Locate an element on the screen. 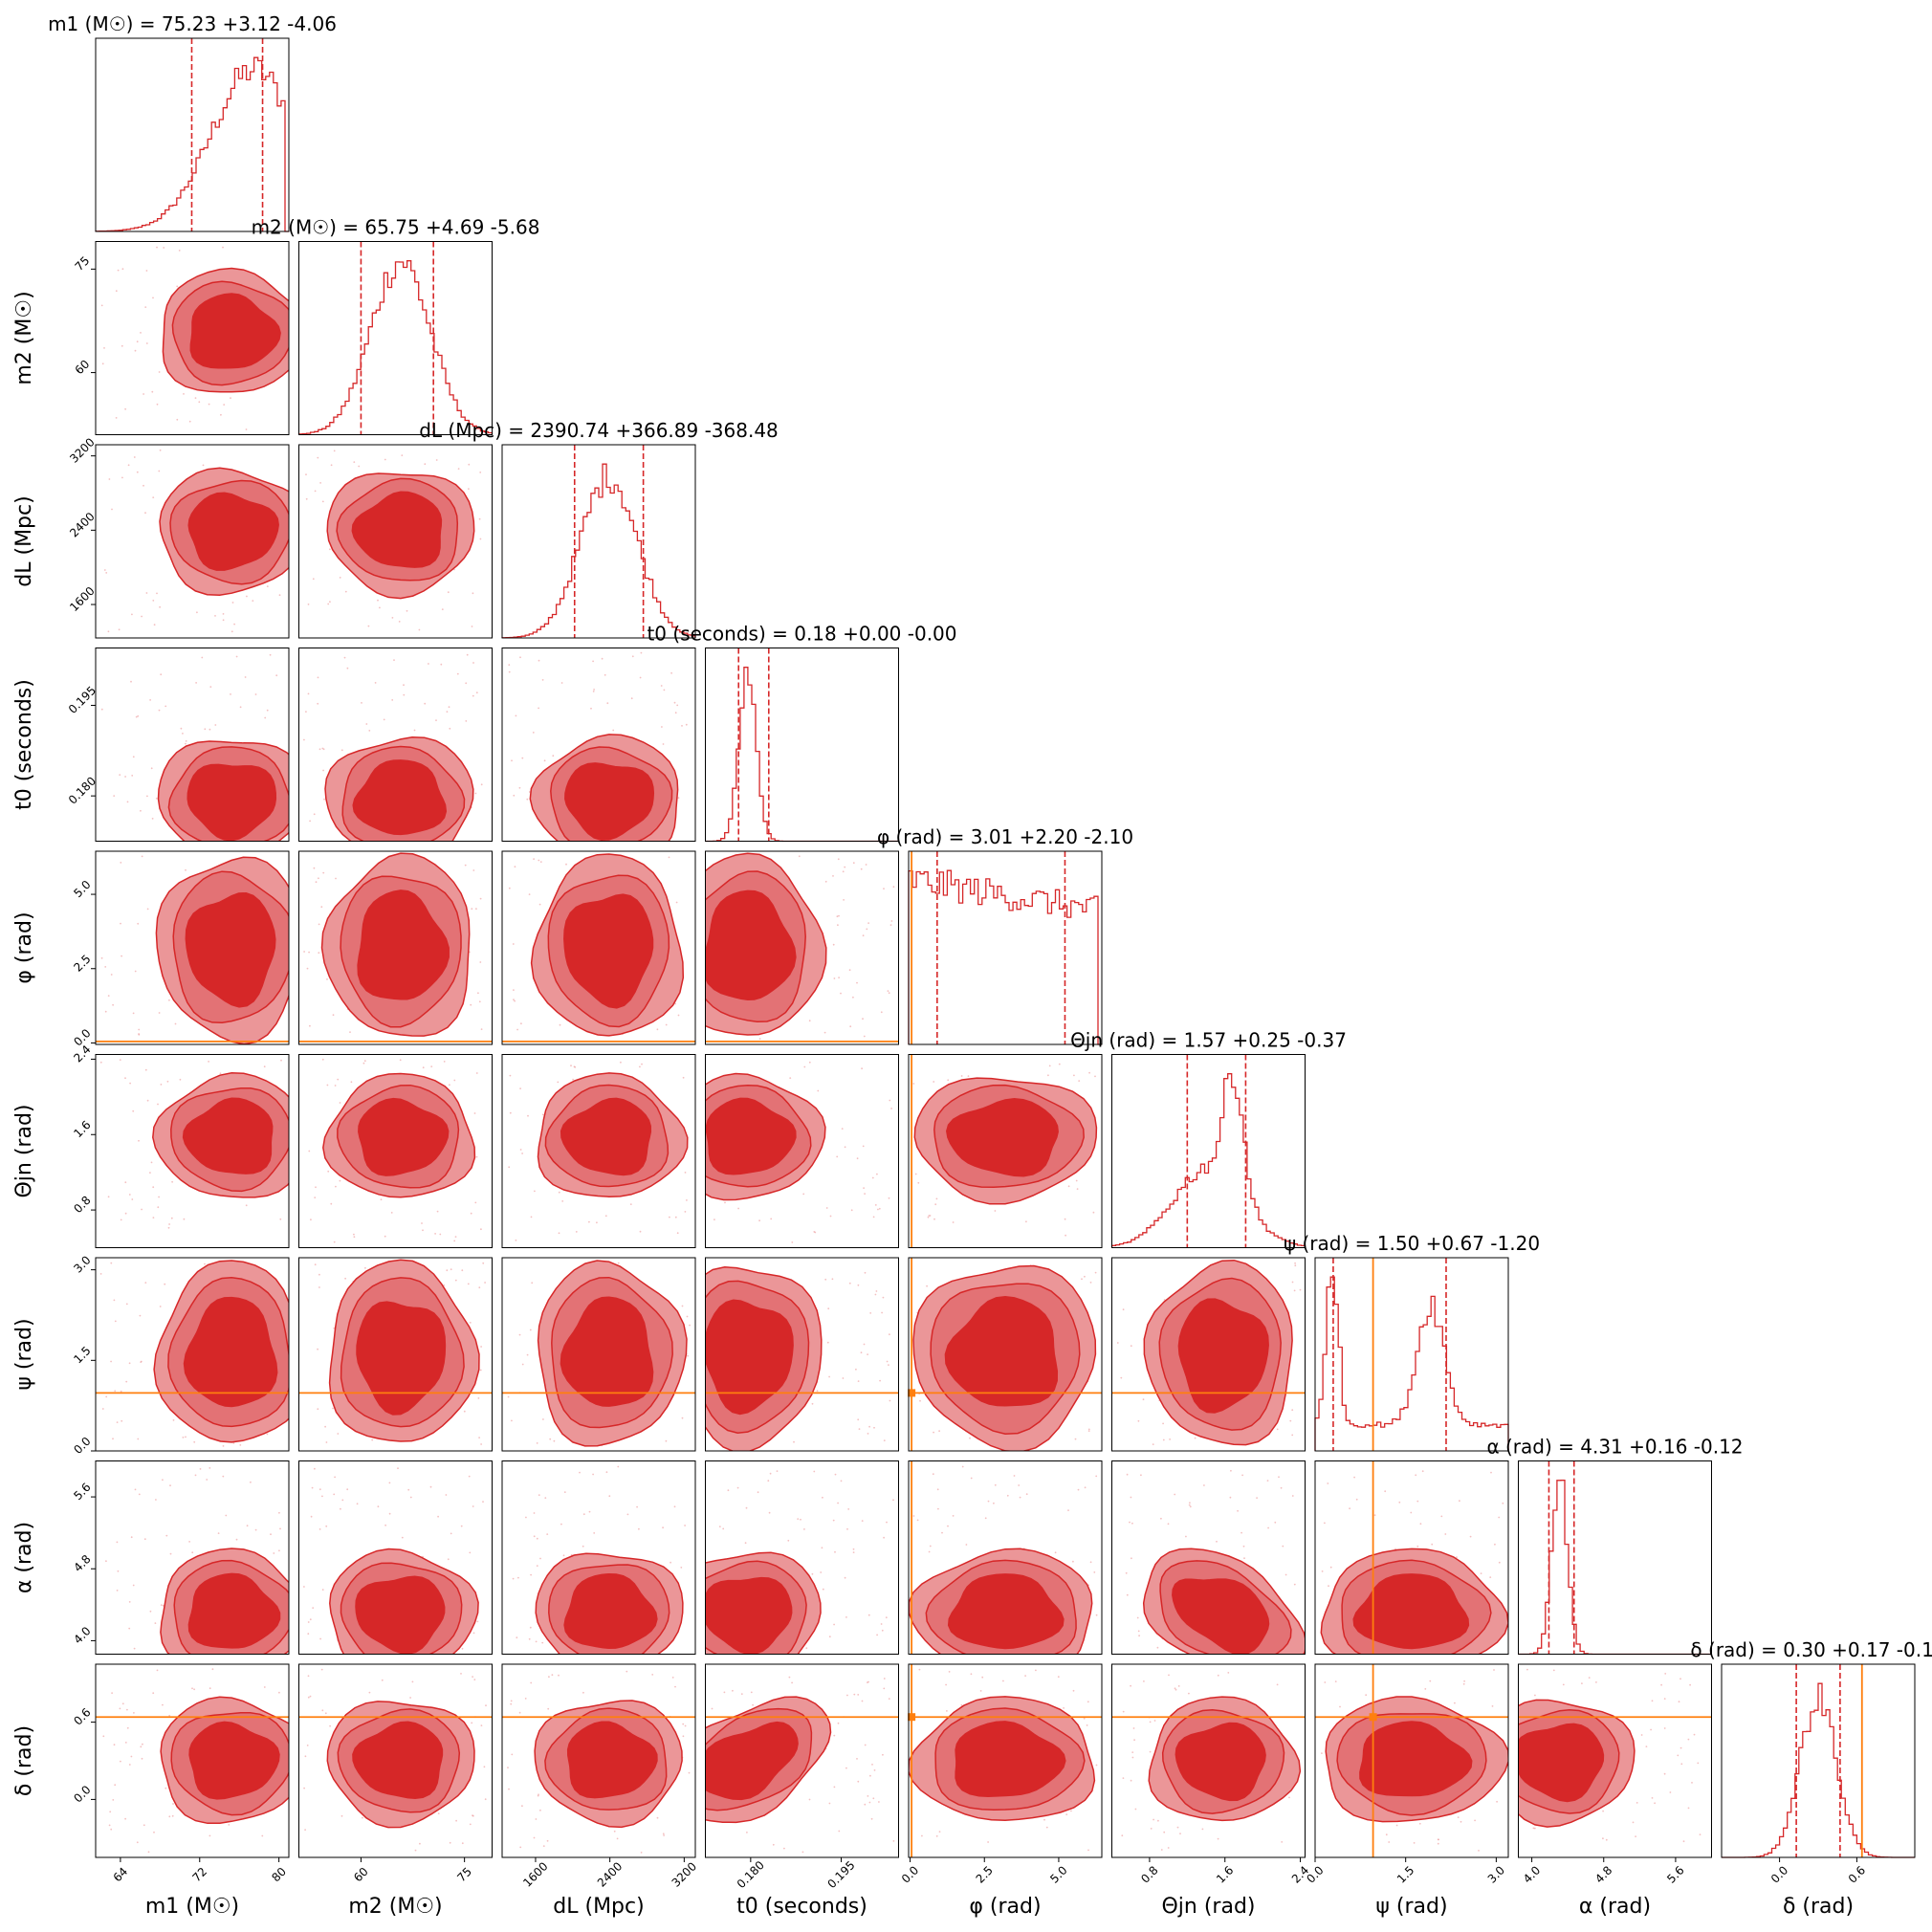 Image resolution: width=1932 pixels, height=1932 pixels. panel-title-4: φ (rad) = 3.01 +2.20 -2.10 is located at coordinates (1005, 836).